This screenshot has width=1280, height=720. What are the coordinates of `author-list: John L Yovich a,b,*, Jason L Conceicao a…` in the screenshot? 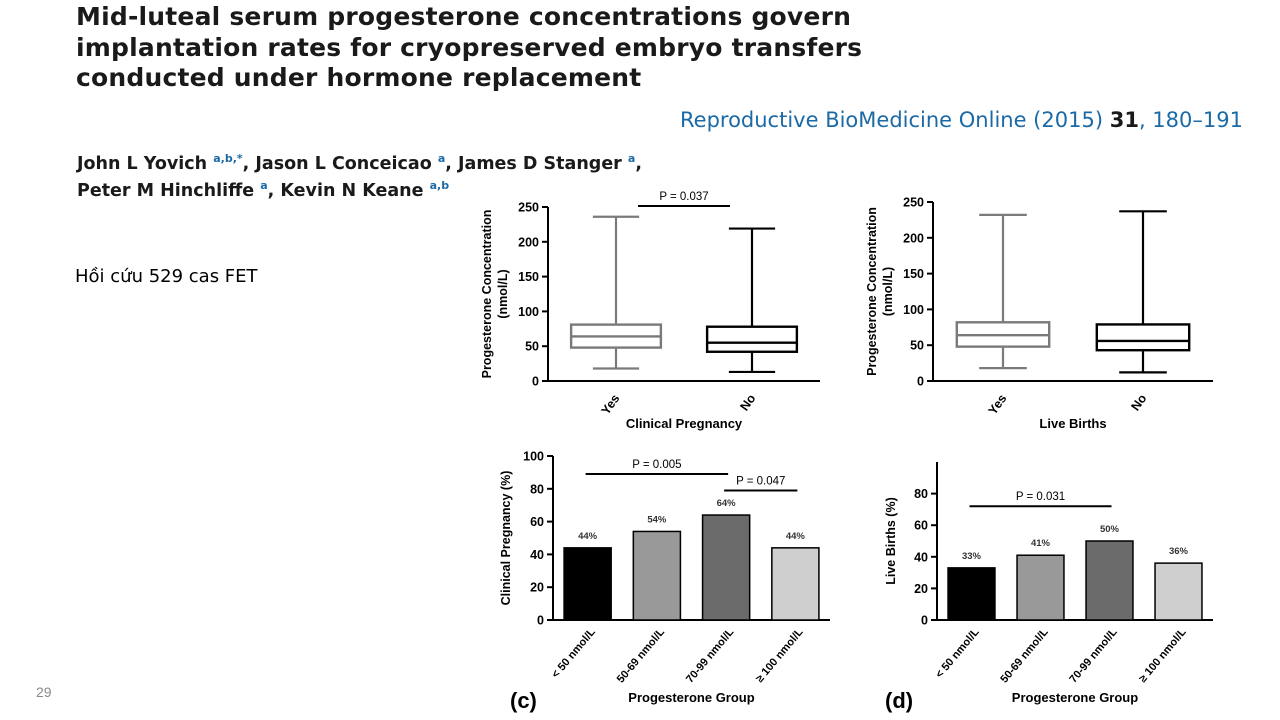 It's located at (477, 175).